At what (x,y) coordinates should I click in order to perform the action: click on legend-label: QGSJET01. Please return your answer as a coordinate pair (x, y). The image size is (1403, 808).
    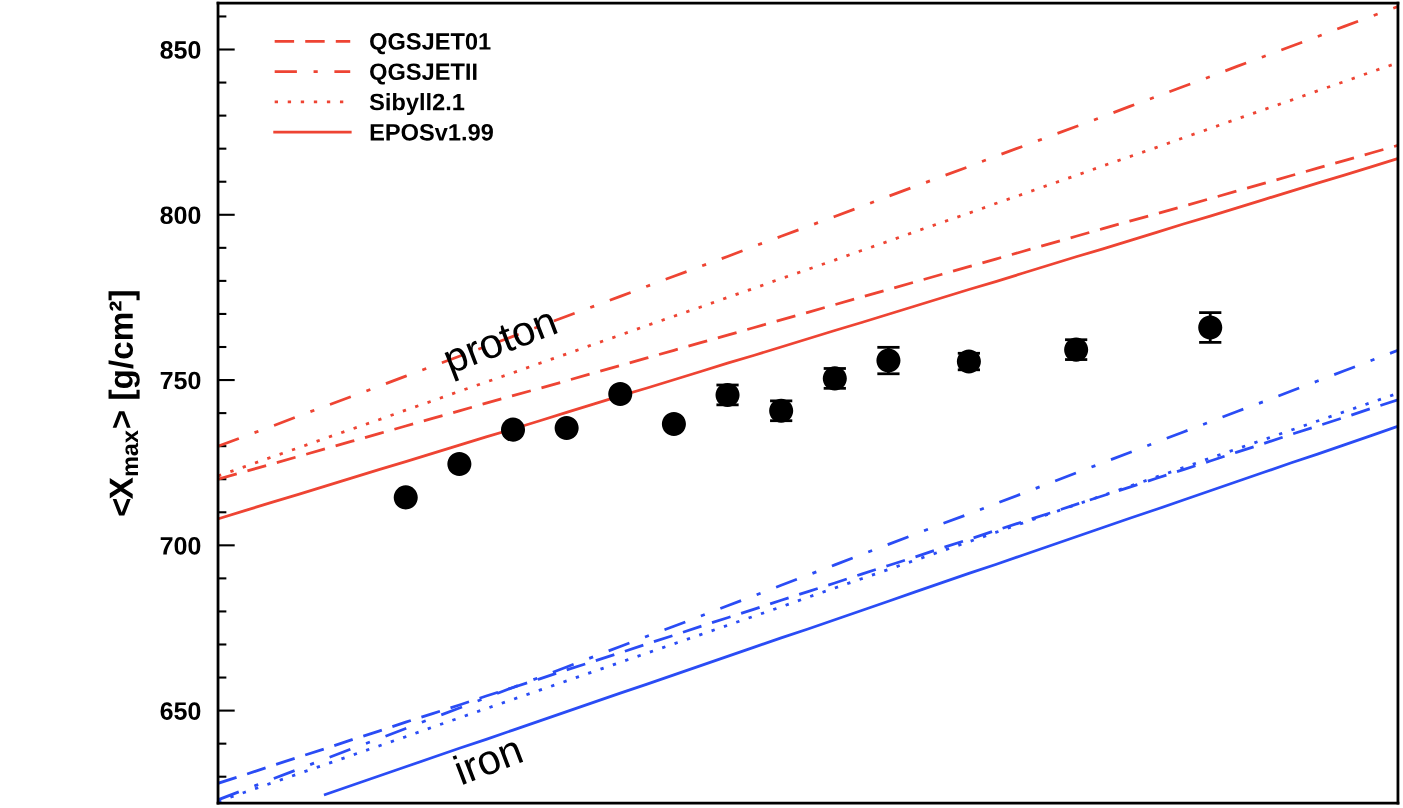
    Looking at the image, I should click on (430, 44).